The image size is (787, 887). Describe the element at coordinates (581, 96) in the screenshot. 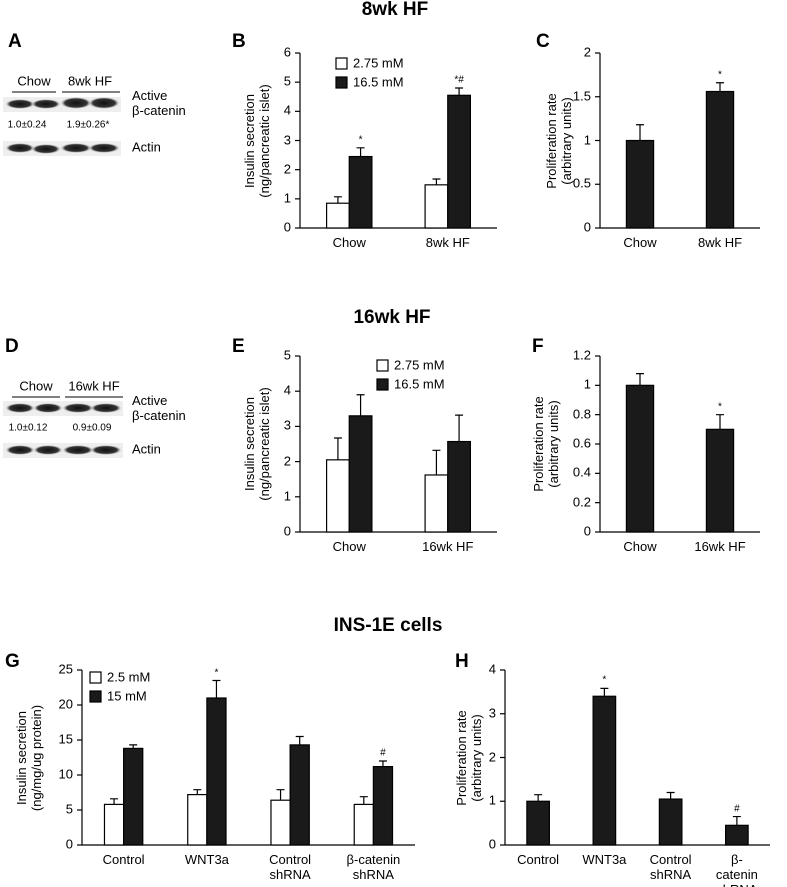

I see `y-tick-label: 1.5` at that location.